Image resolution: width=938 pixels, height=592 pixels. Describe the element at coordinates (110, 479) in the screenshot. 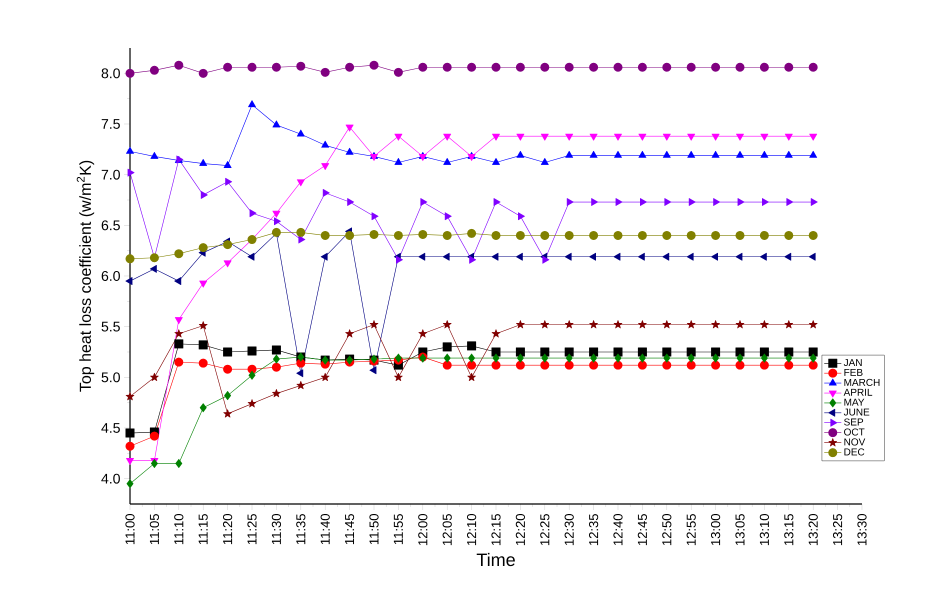

I see `y-tick-label: 4.0` at that location.